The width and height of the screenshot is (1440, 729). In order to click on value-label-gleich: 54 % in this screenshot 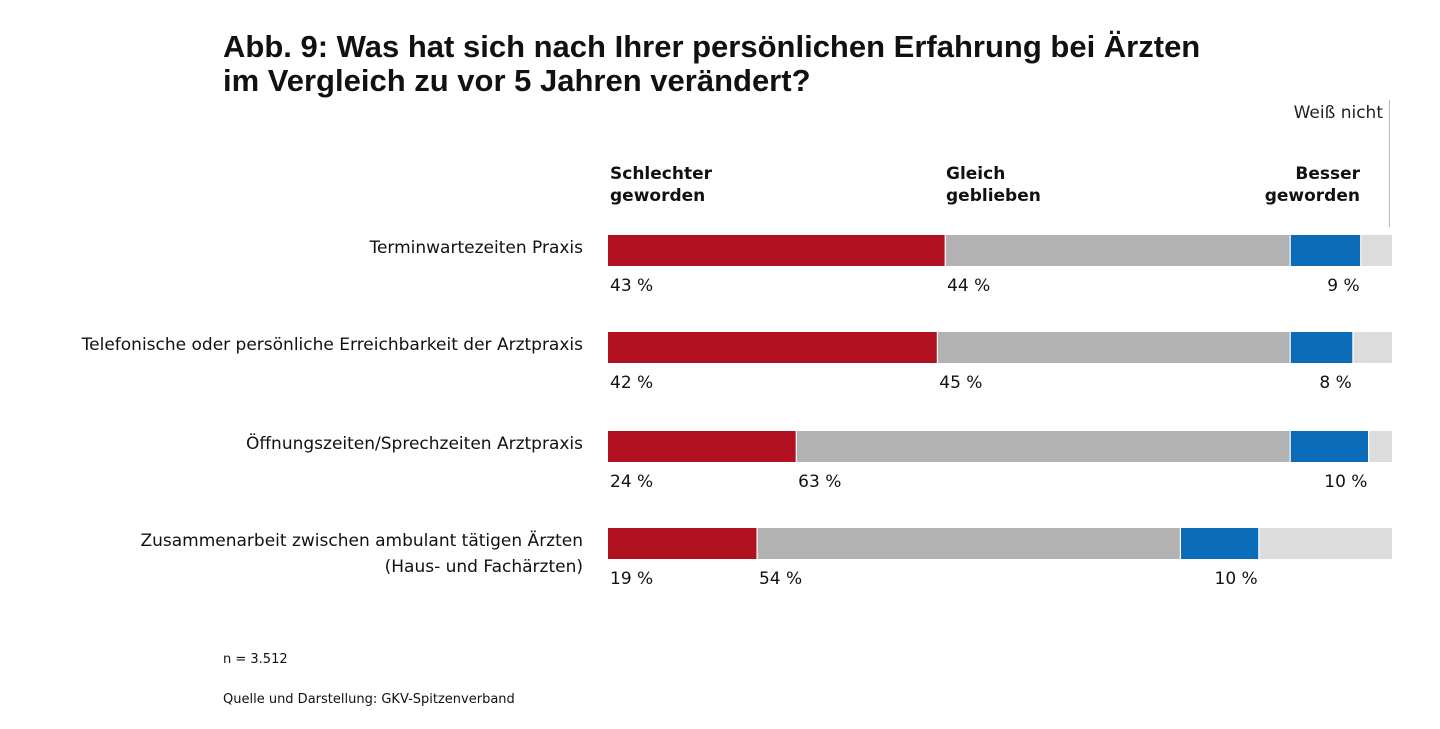, I will do `click(780, 579)`.